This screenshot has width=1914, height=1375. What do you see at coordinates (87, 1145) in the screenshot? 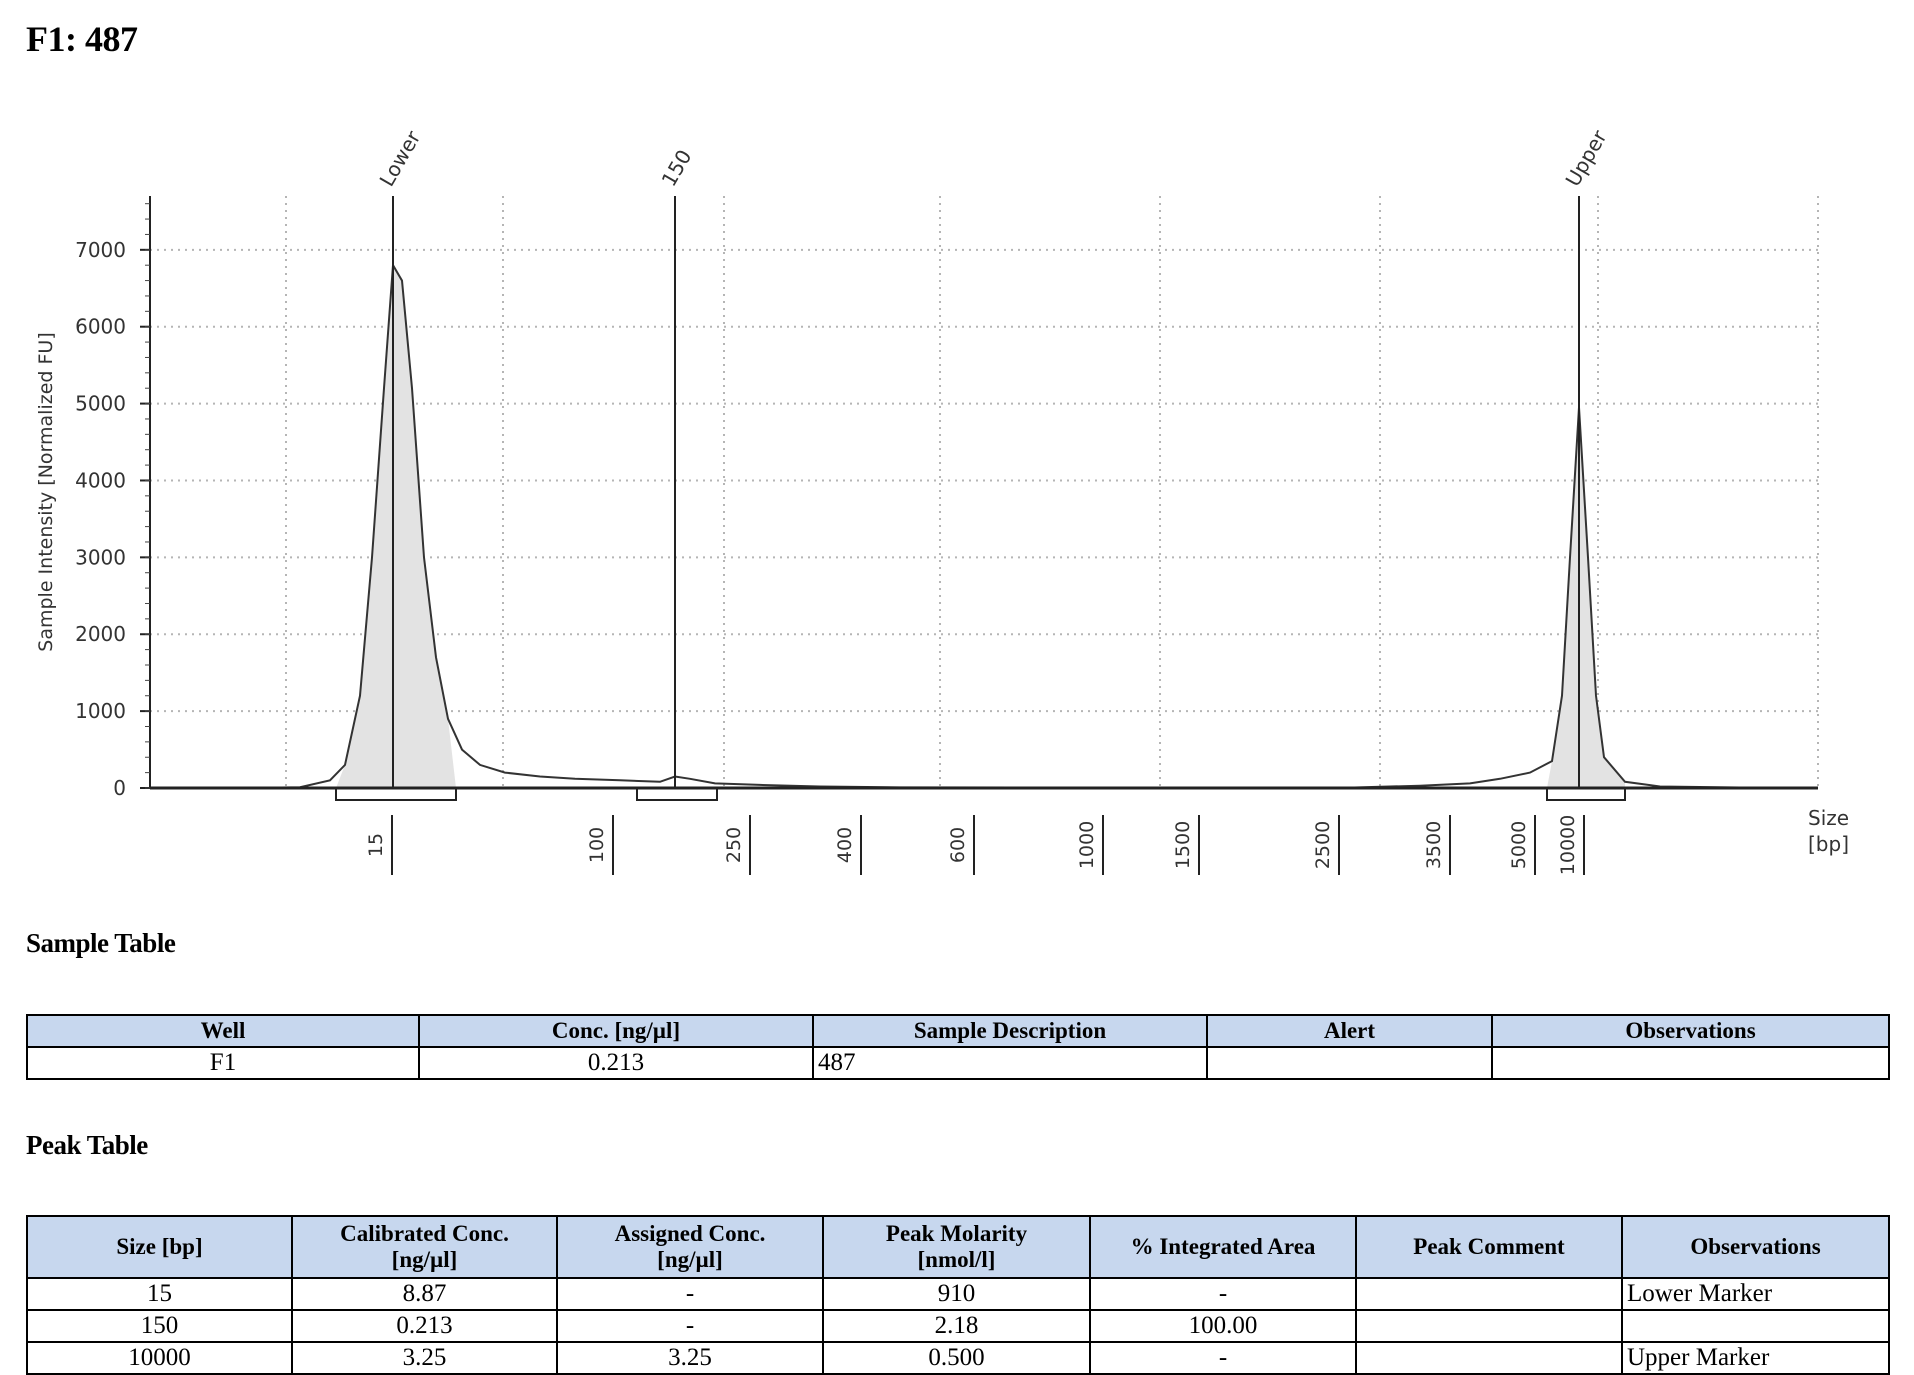
I see `peak-table-heading: Peak Table` at bounding box center [87, 1145].